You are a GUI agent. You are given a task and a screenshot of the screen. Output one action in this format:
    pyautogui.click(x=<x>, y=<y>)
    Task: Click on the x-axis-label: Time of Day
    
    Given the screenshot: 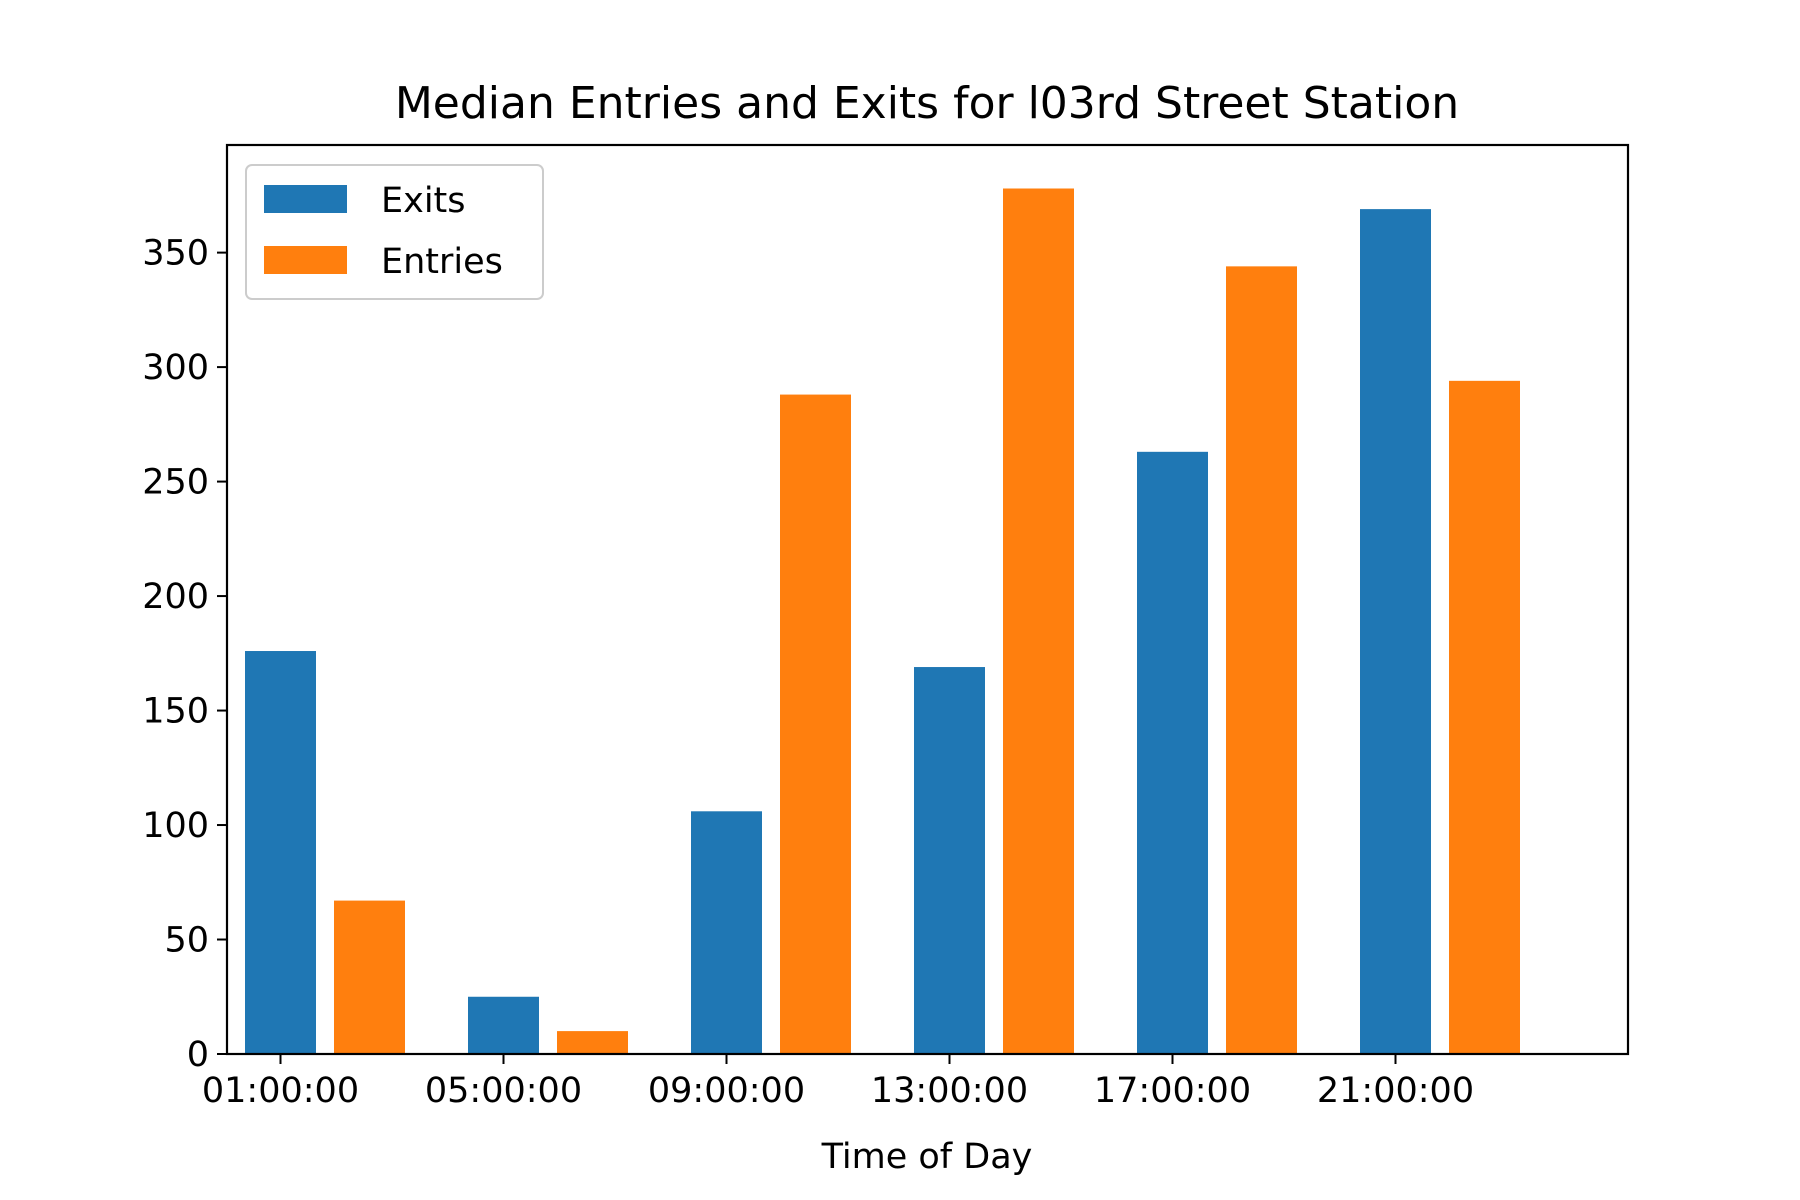 What is the action you would take?
    pyautogui.click(x=927, y=1157)
    